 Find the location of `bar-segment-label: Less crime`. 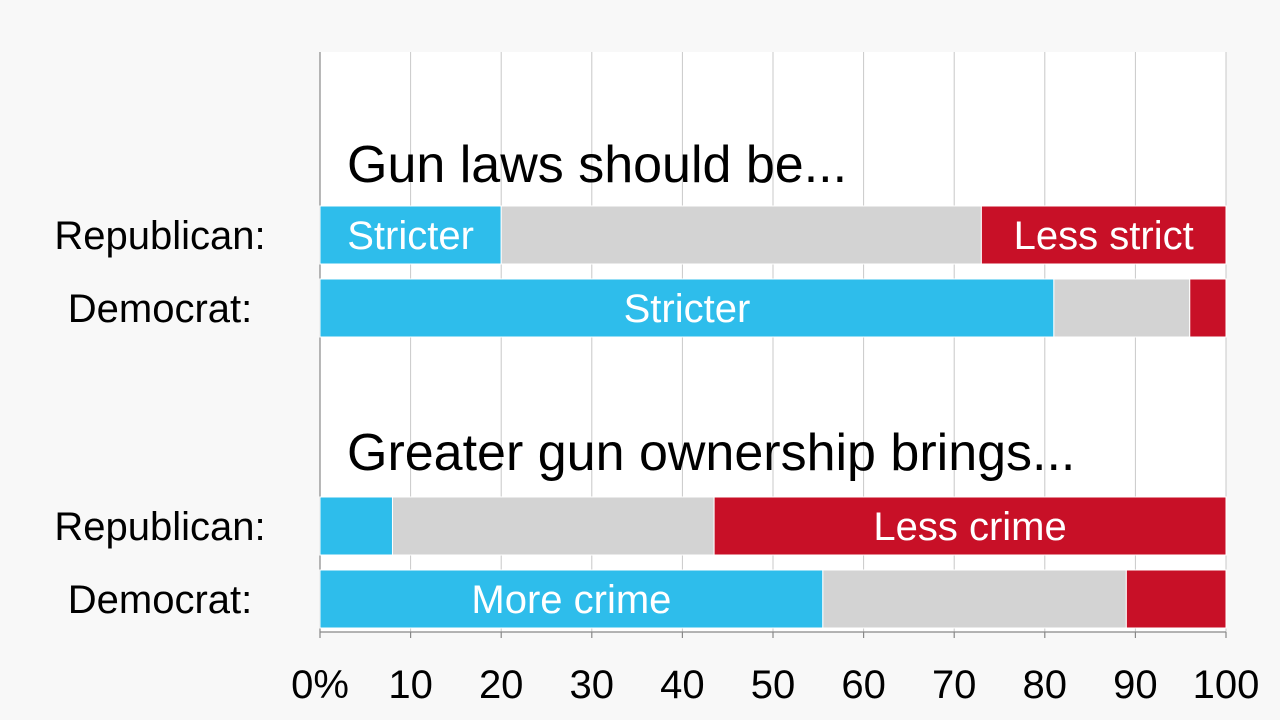

bar-segment-label: Less crime is located at coordinates (969, 527).